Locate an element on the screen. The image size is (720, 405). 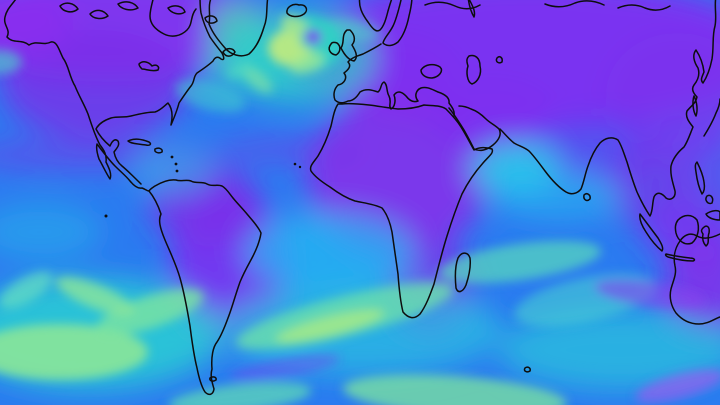
coastline-arctic-russia is located at coordinates (547, 9).